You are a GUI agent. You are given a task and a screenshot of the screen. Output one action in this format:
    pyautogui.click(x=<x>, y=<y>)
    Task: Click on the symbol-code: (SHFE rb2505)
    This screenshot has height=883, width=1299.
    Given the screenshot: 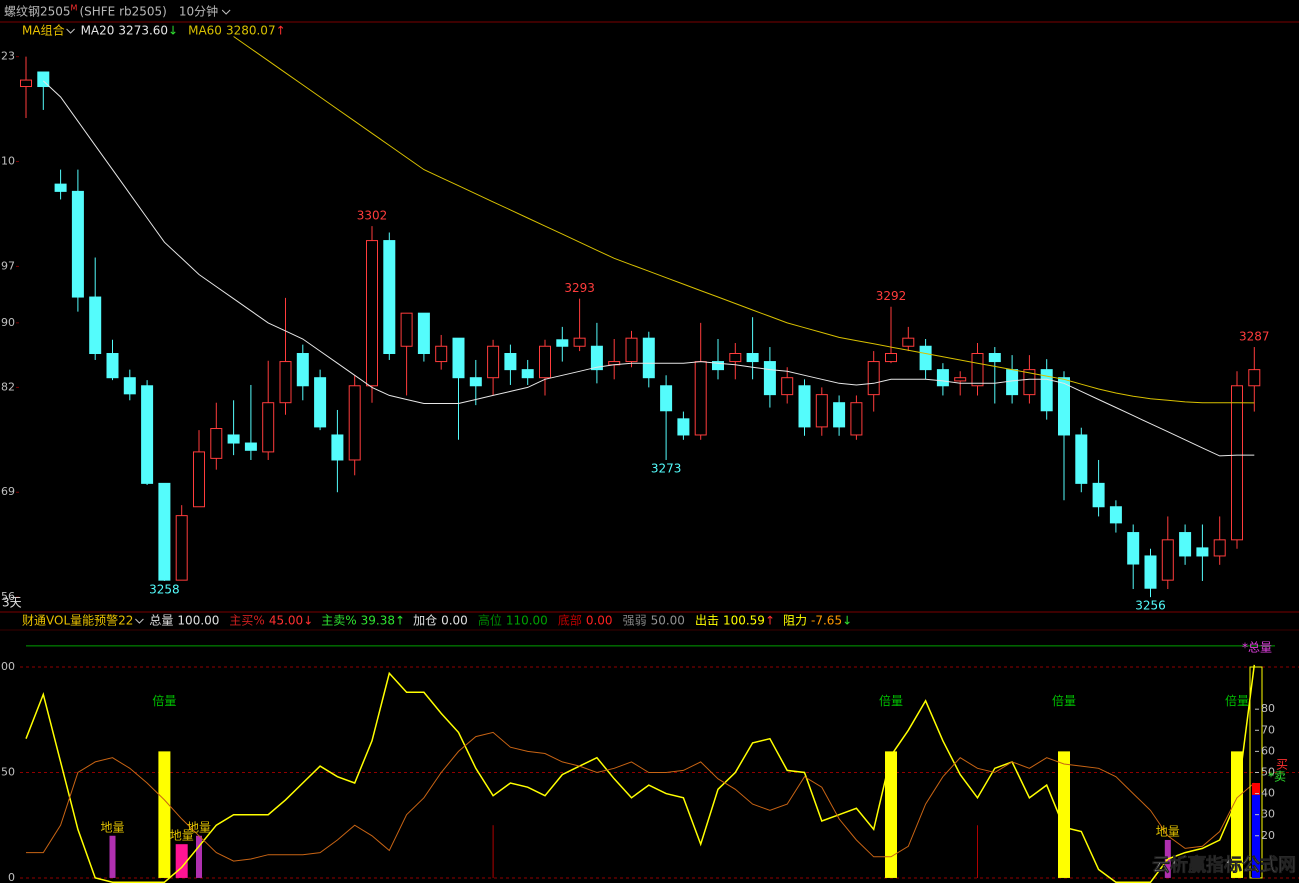 What is the action you would take?
    pyautogui.click(x=122, y=12)
    